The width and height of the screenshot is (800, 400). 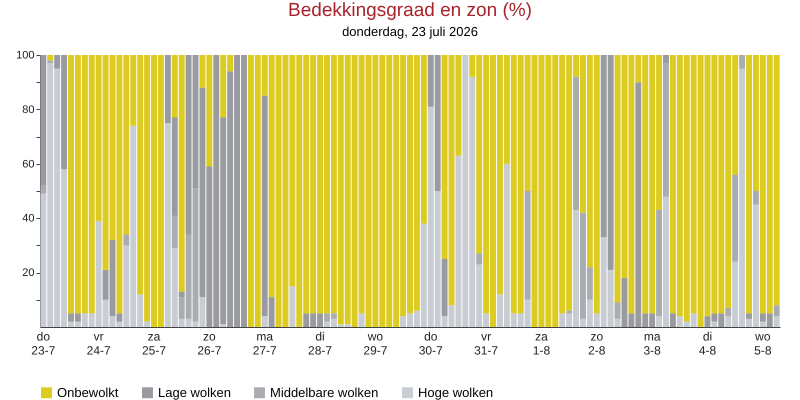 What do you see at coordinates (456, 392) in the screenshot?
I see `legend-label: Hoge wolken` at bounding box center [456, 392].